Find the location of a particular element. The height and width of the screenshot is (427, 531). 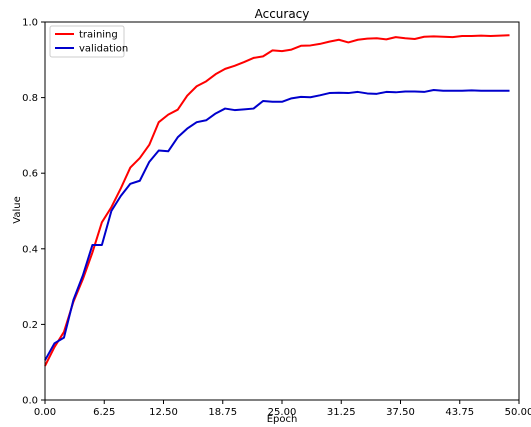

legend: training validation is located at coordinates (88, 41).